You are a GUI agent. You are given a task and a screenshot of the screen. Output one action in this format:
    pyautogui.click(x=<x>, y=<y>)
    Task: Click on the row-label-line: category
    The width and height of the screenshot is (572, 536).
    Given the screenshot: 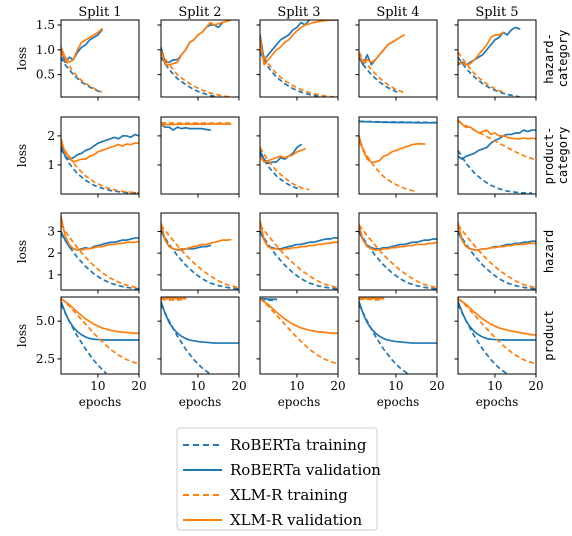 What is the action you would take?
    pyautogui.click(x=563, y=156)
    